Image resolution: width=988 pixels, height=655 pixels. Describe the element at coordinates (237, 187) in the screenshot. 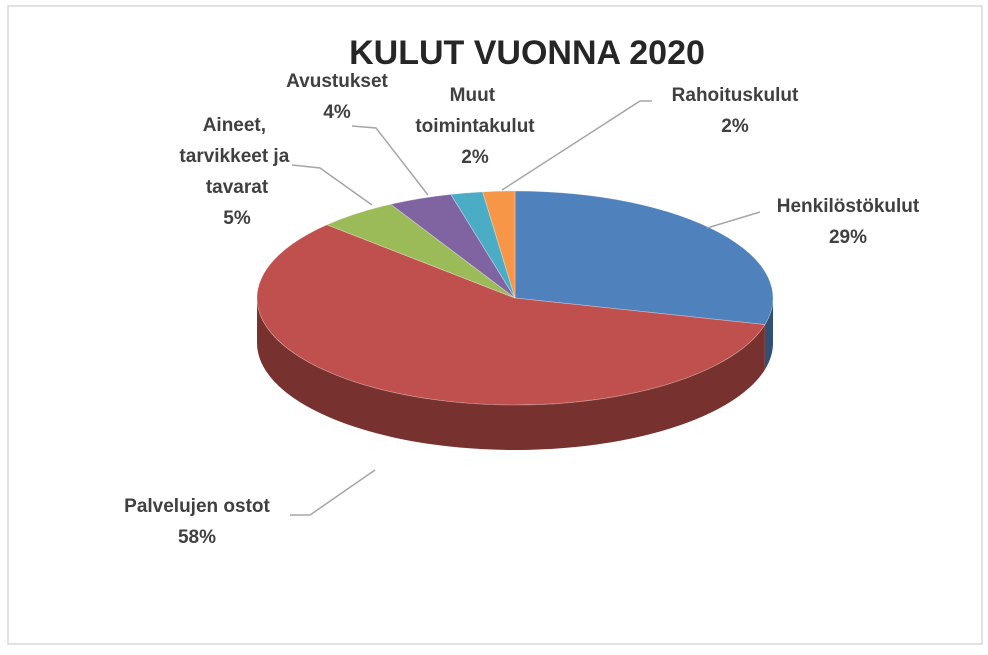

I see `label-line: tavarat` at that location.